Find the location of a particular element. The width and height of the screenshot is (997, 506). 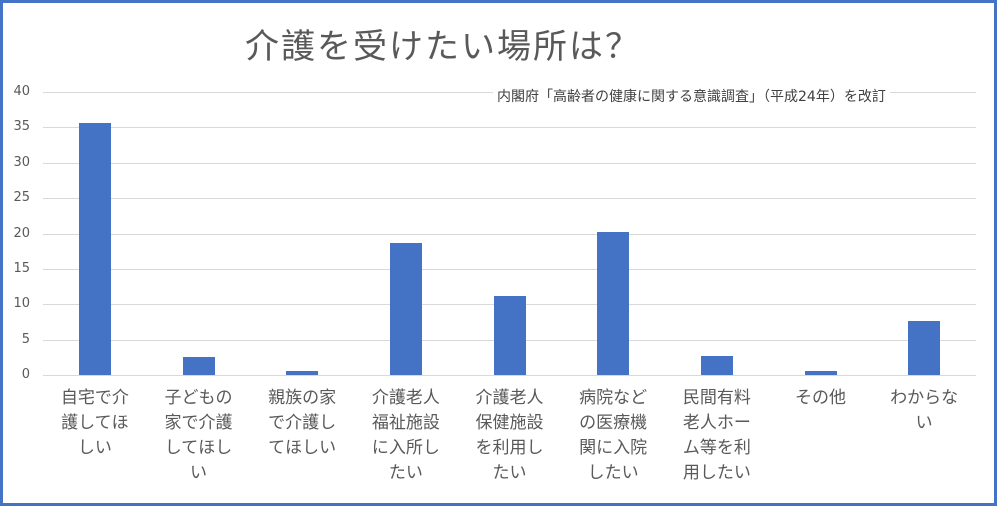

source-annotation: 内閣府「高齢者の健康に関する意識調査」（平成24年）を改訂 is located at coordinates (691, 96).